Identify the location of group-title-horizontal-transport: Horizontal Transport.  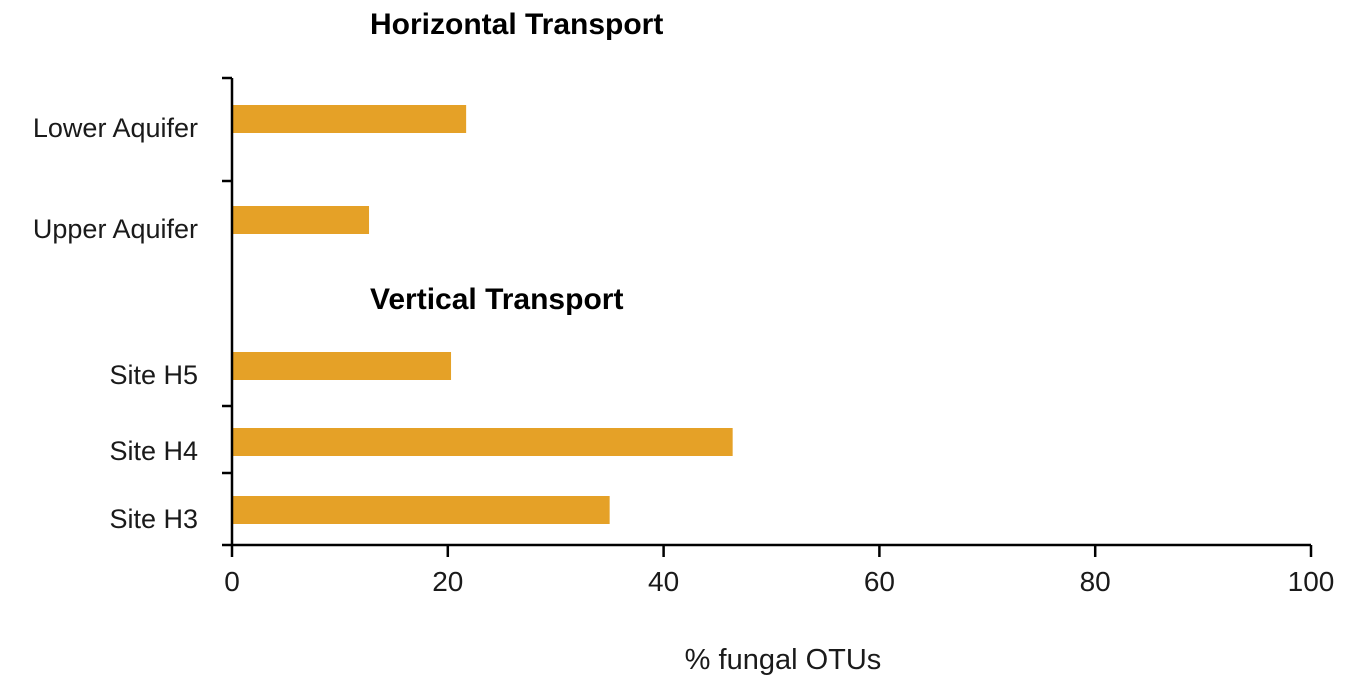
(516, 24).